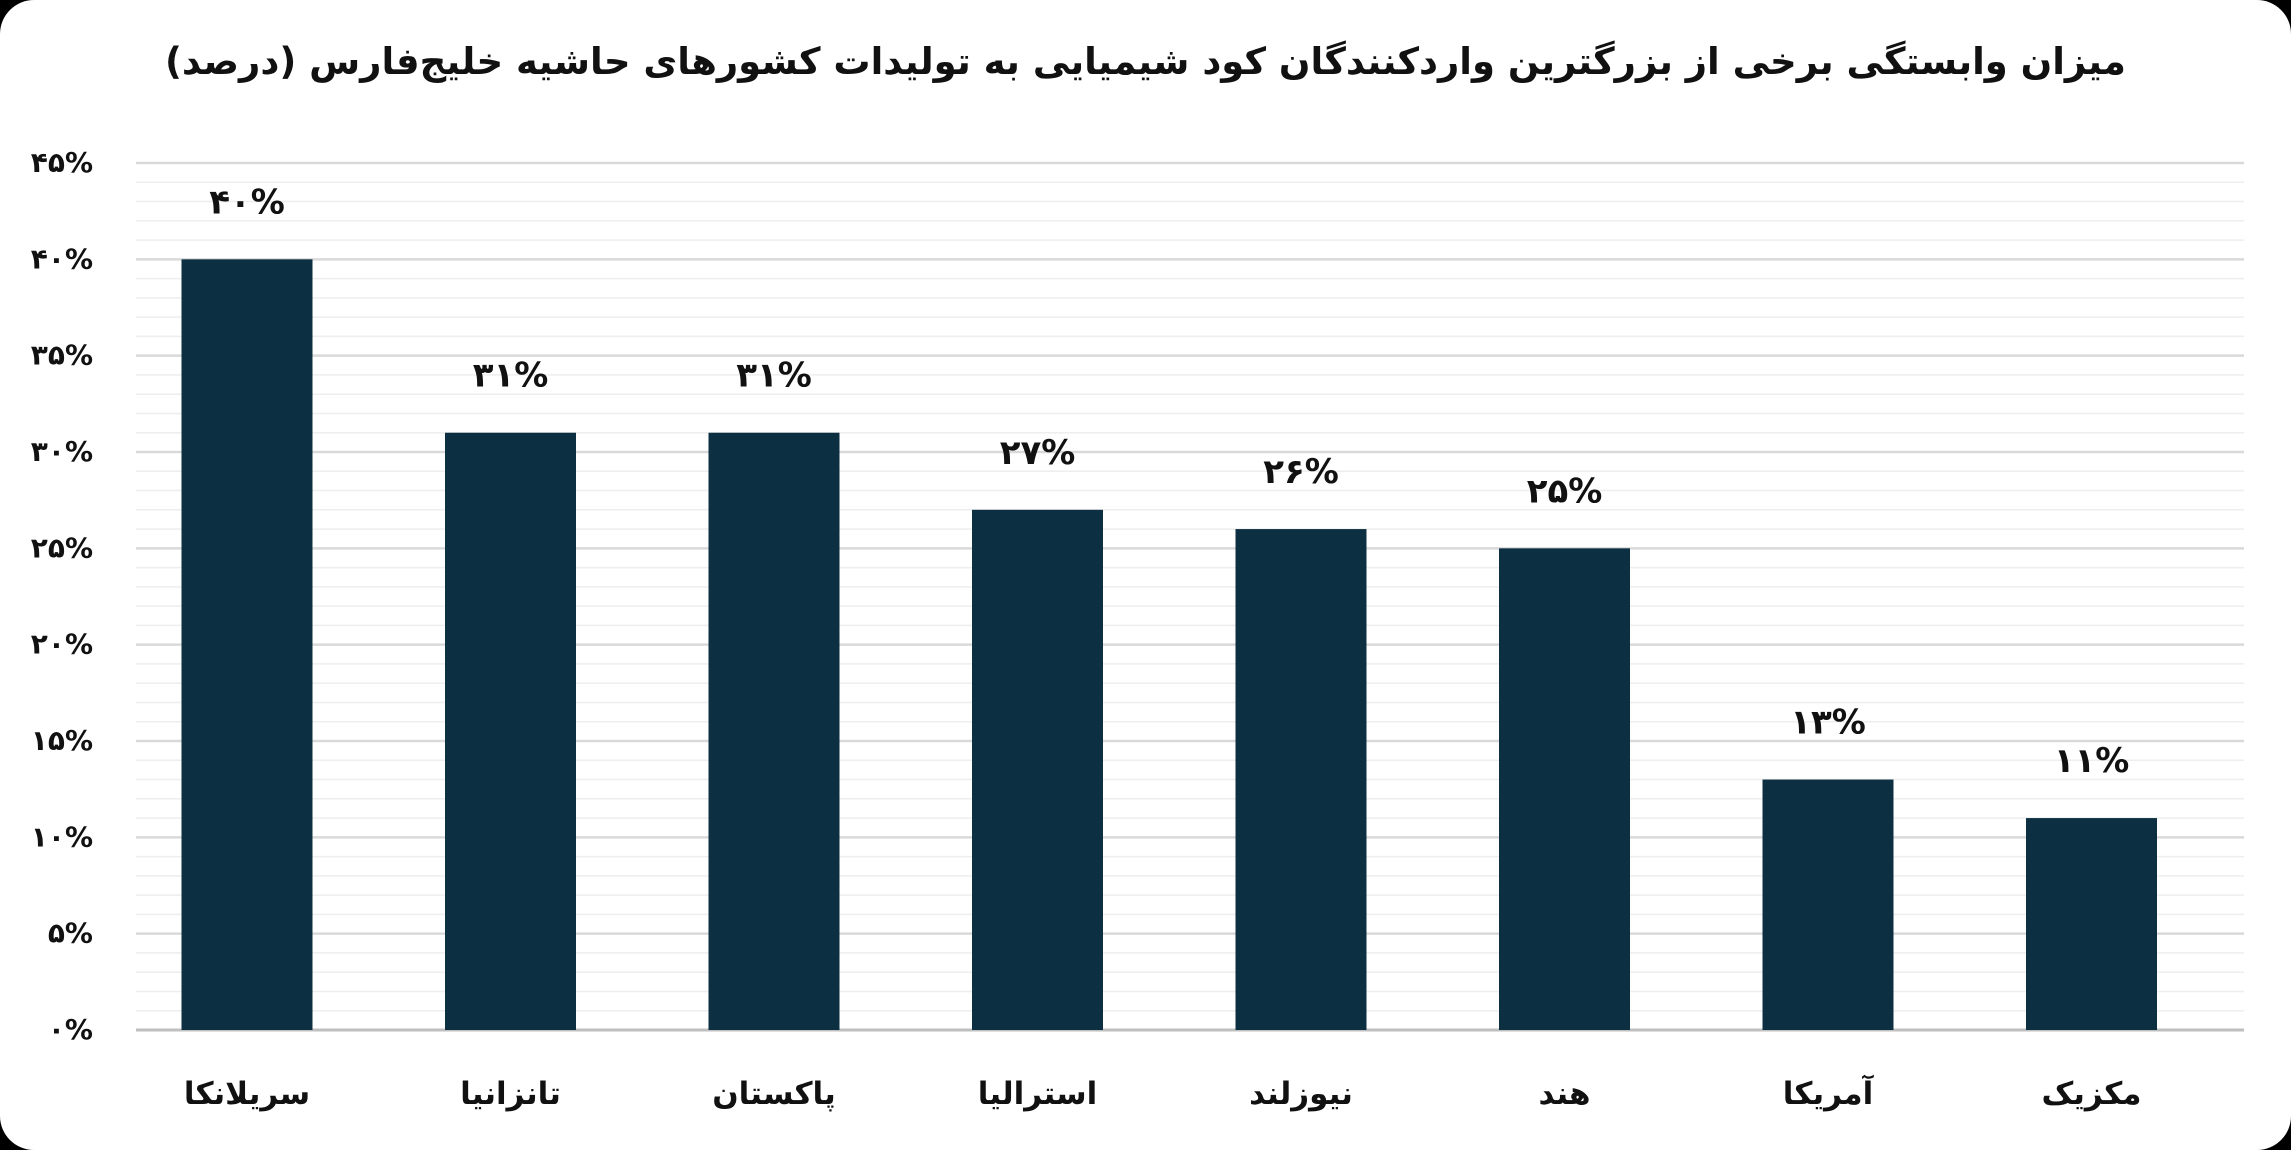 This screenshot has width=2291, height=1150. What do you see at coordinates (62, 355) in the screenshot?
I see `y-tick-label: ۳۵%` at bounding box center [62, 355].